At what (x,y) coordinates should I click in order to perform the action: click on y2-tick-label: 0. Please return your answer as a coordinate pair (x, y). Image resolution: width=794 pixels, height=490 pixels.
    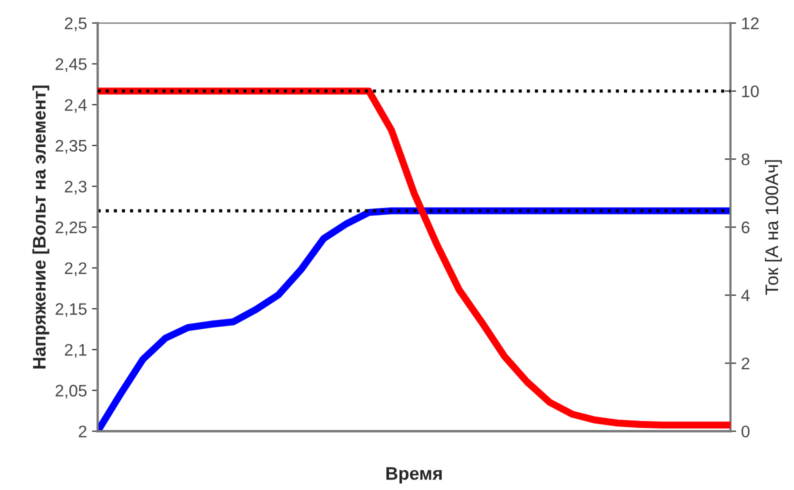
    Looking at the image, I should click on (746, 432).